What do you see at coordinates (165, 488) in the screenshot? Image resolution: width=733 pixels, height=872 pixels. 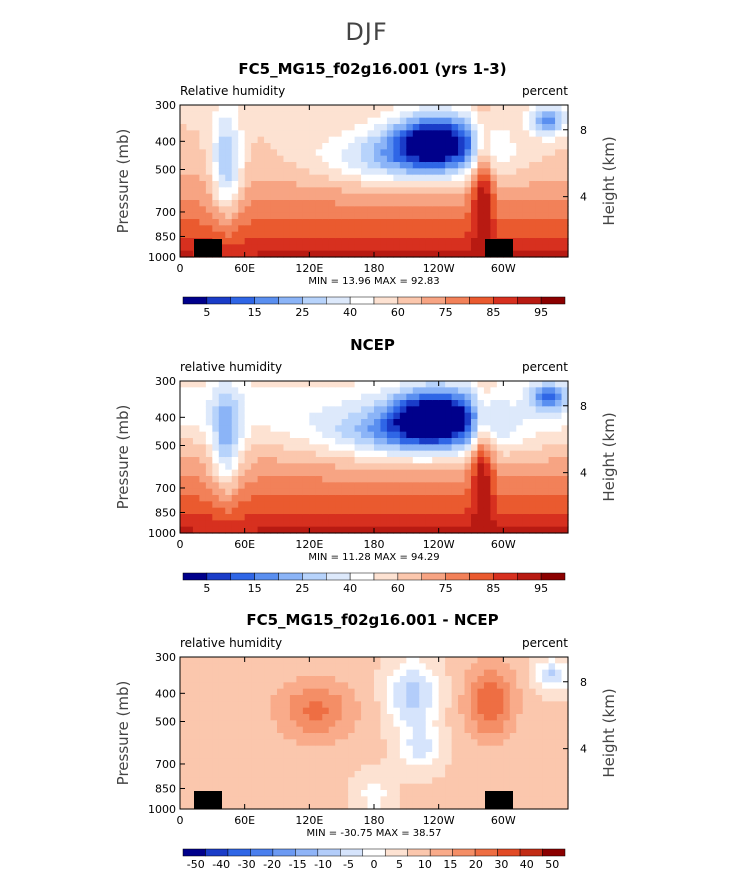 I see `y-tick-label: 700` at bounding box center [165, 488].